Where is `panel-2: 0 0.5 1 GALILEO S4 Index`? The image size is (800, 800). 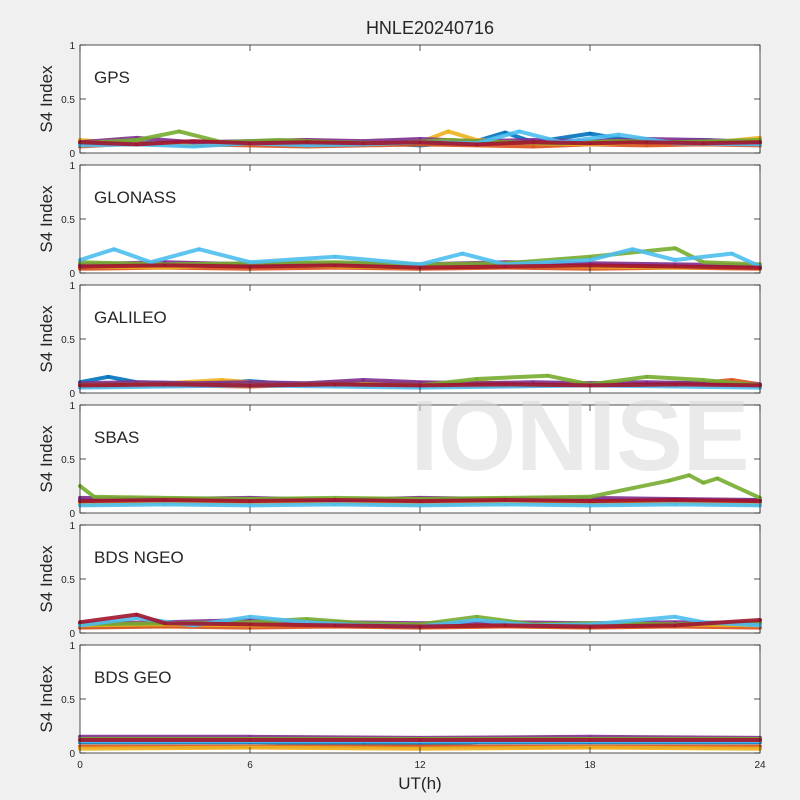 panel-2: 0 0.5 1 GALILEO S4 Index is located at coordinates (399, 340).